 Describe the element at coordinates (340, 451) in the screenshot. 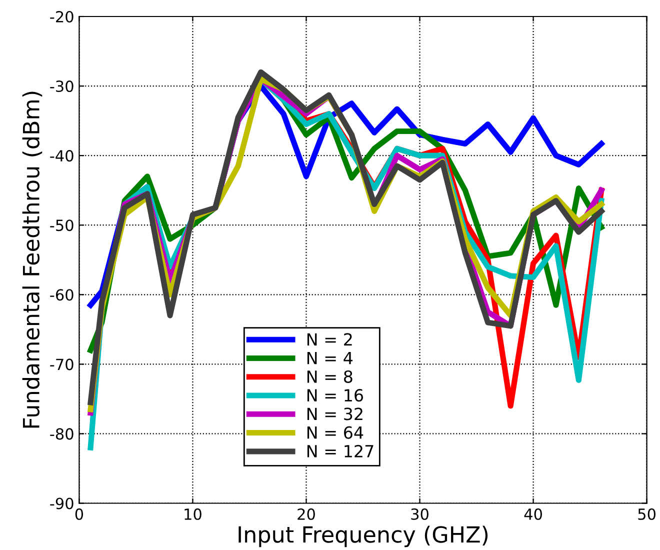

I see `legend-label: N = 127` at that location.